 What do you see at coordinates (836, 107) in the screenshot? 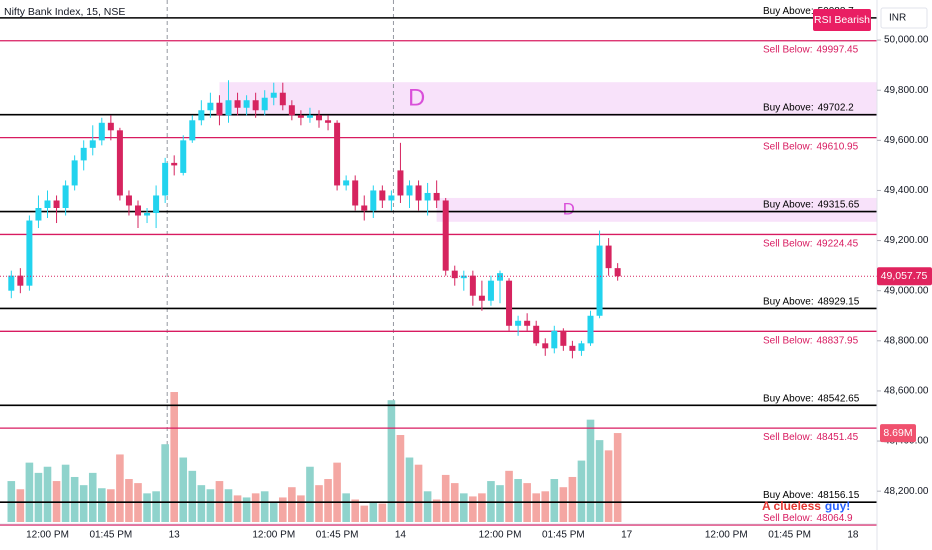
I see `level-value: 49702.2` at bounding box center [836, 107].